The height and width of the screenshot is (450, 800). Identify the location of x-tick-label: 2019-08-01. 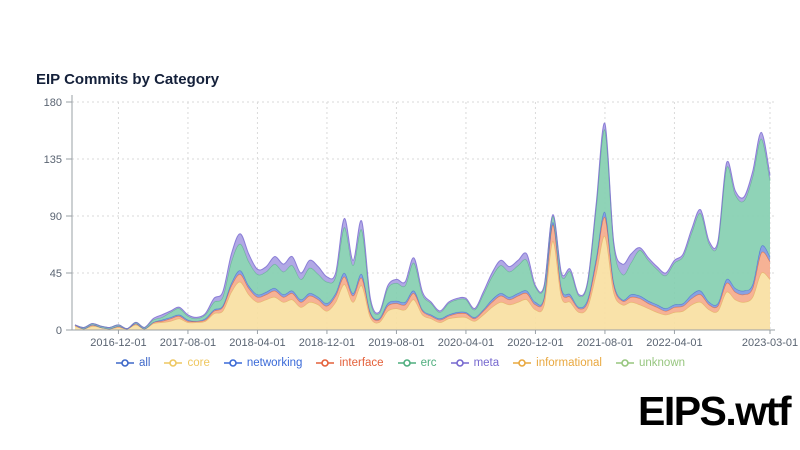
(396, 343).